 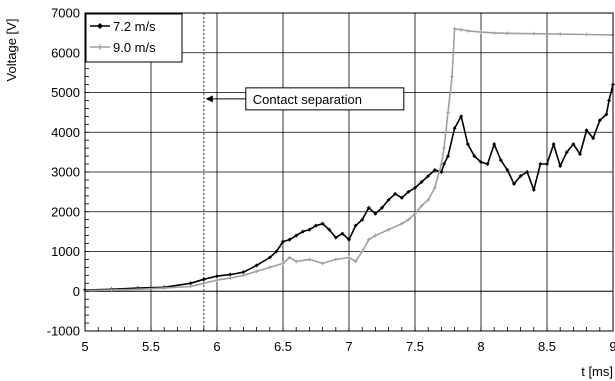 I want to click on y-tick-label: 4000, so click(x=65, y=132).